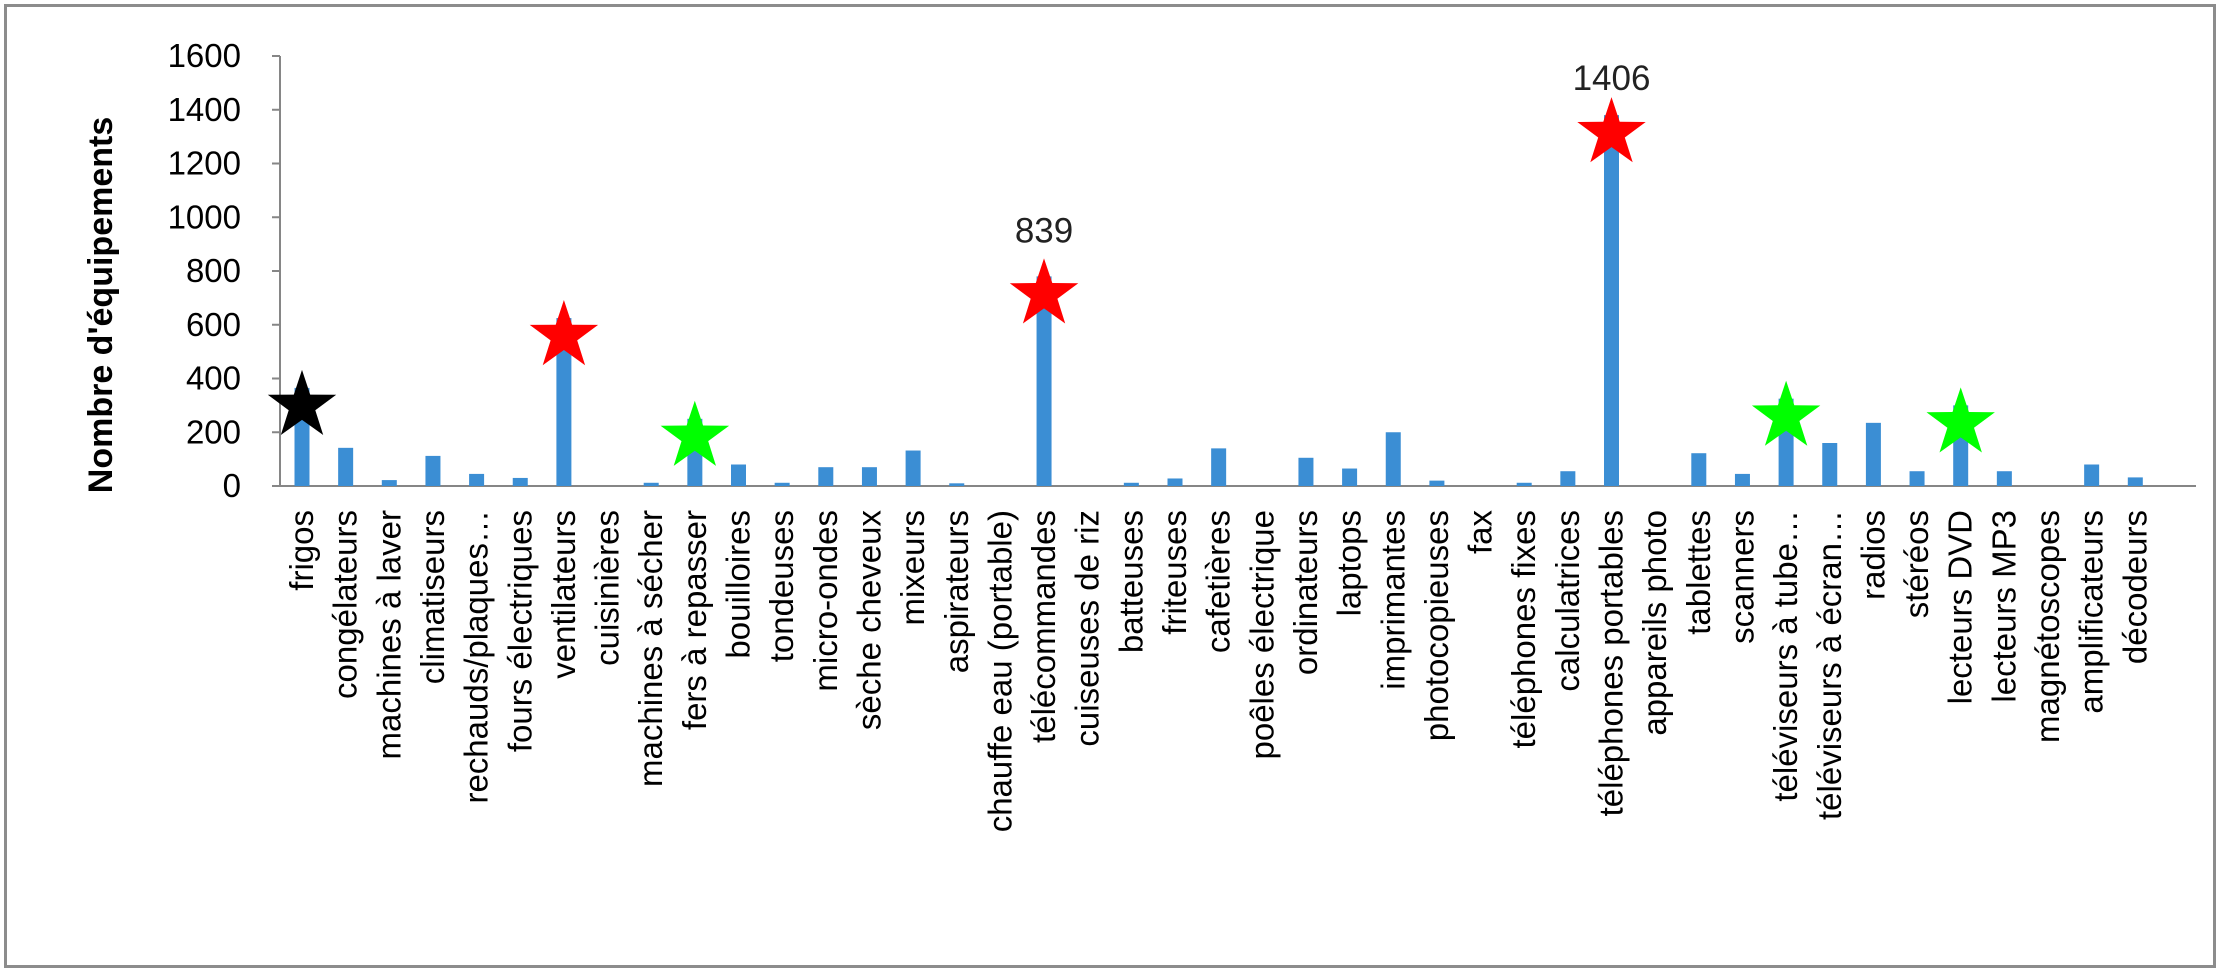 The width and height of the screenshot is (2228, 978). What do you see at coordinates (204, 109) in the screenshot?
I see `y-tick-label: 1400` at bounding box center [204, 109].